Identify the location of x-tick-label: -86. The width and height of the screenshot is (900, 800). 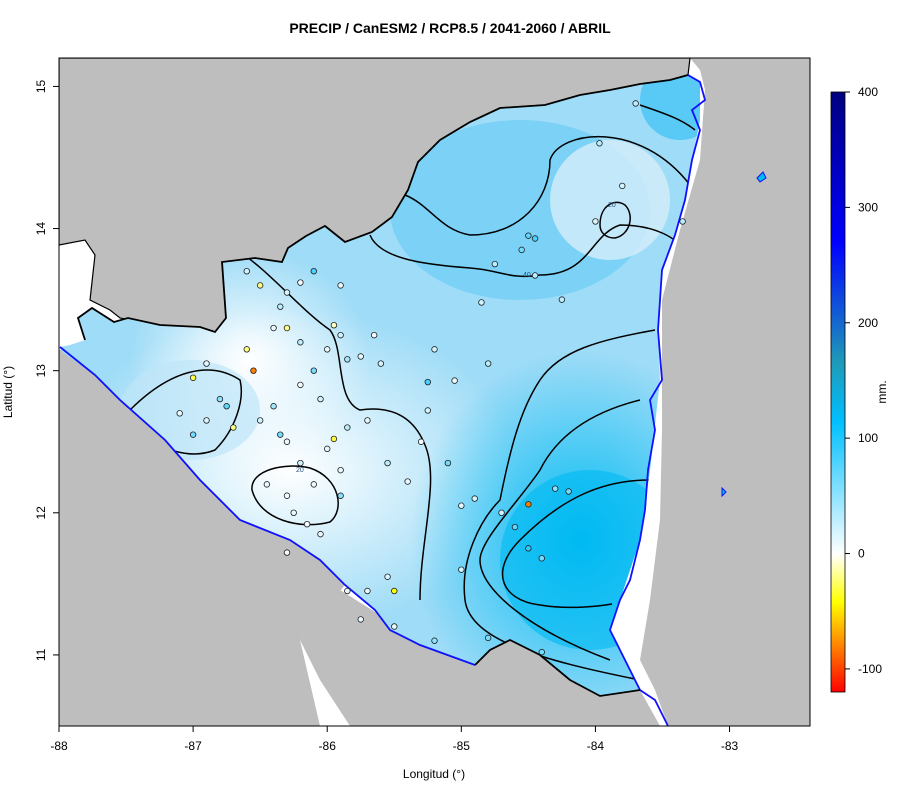
(328, 746).